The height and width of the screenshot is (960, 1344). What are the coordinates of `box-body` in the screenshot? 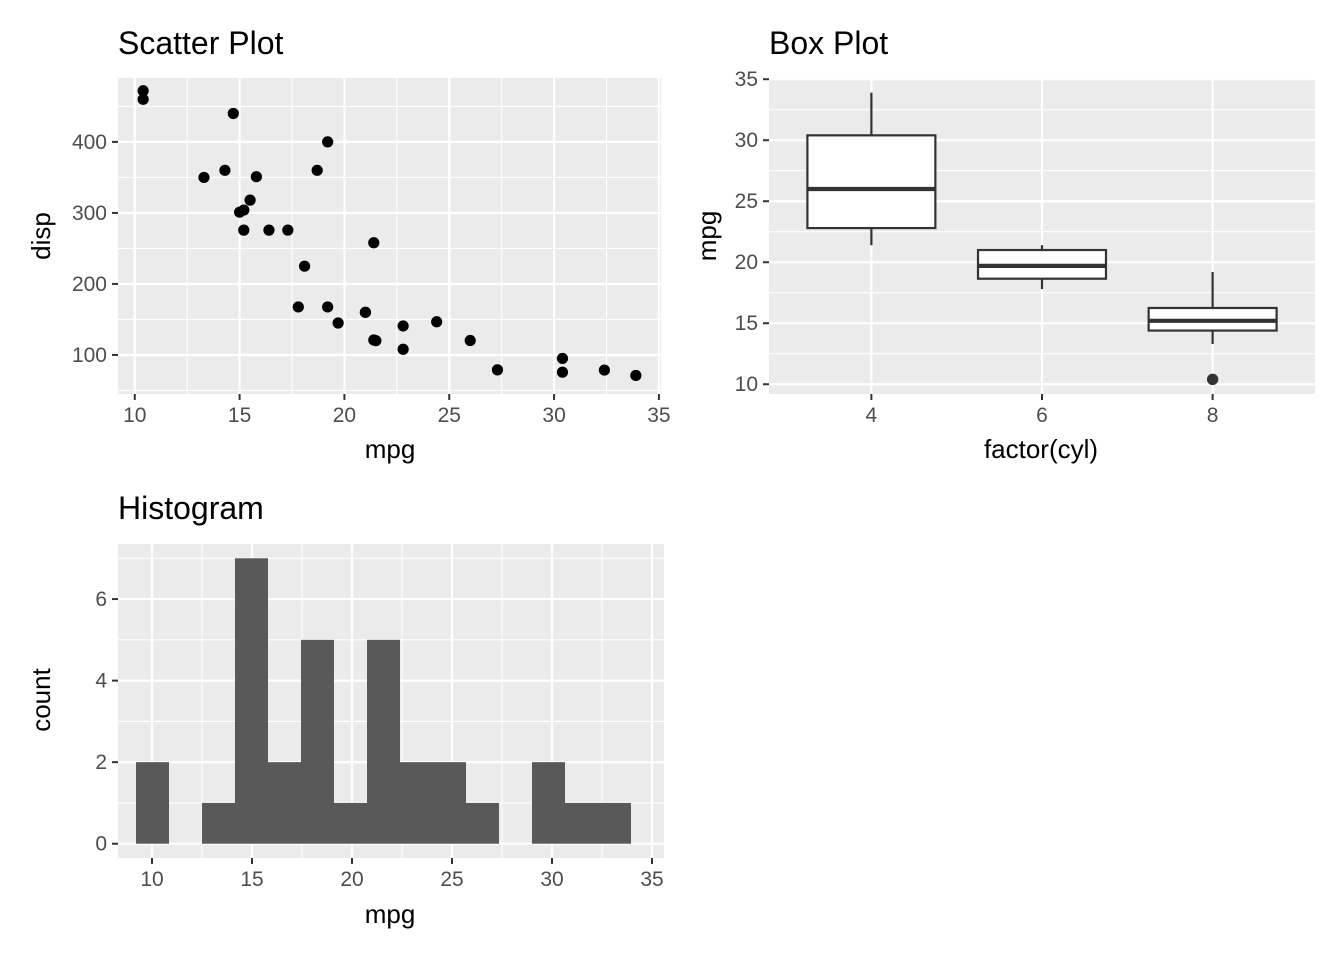 It's located at (871, 182).